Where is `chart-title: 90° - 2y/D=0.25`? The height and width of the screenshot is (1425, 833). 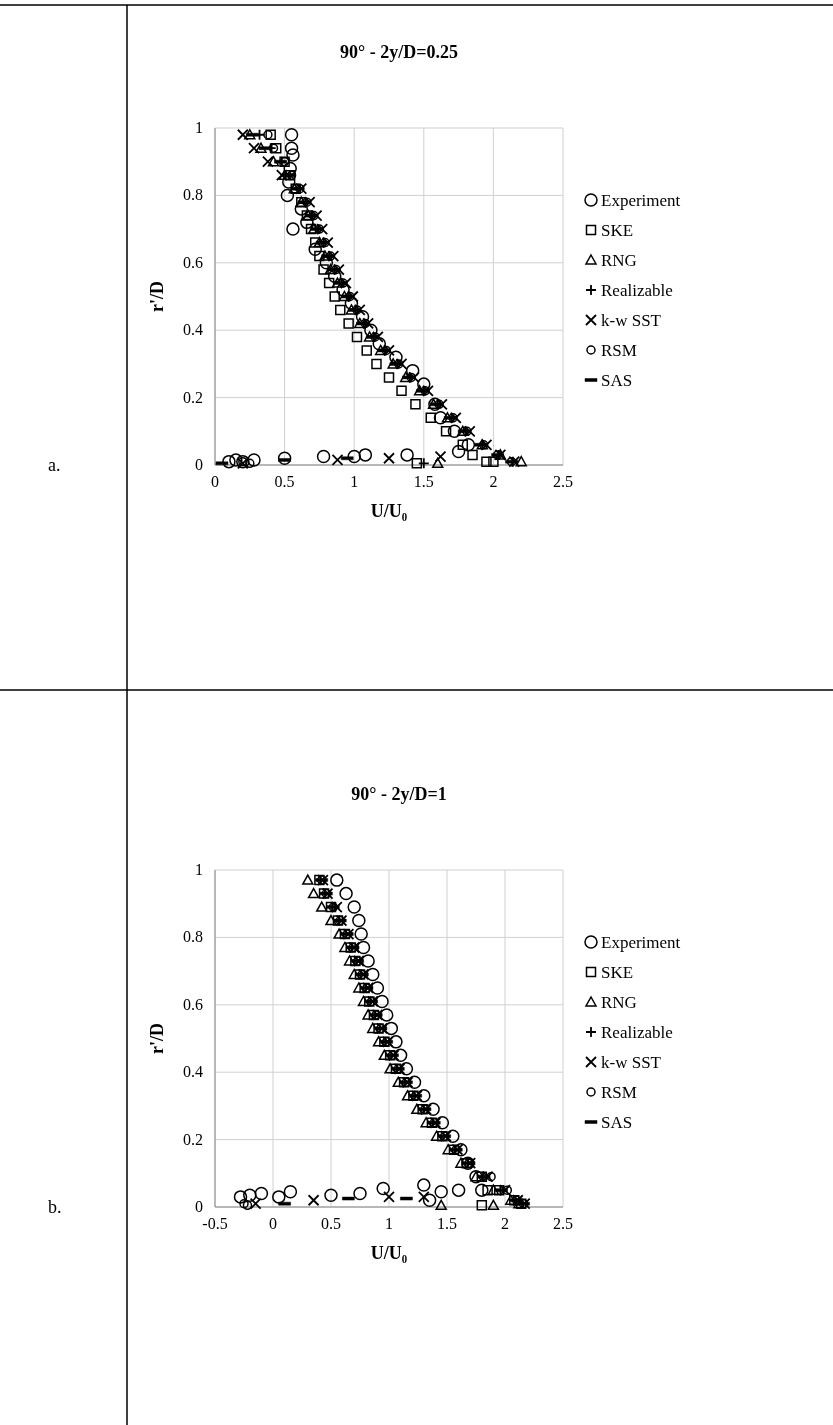 chart-title: 90° - 2y/D=0.25 is located at coordinates (399, 52).